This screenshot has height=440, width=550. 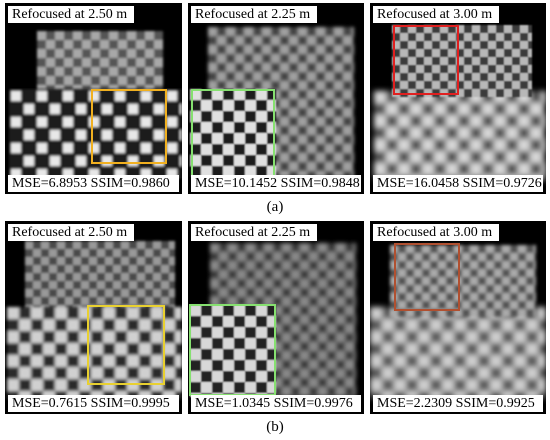 I want to click on metrics-label: MSE=10.1452 SSIM=0.9848, so click(x=276, y=183).